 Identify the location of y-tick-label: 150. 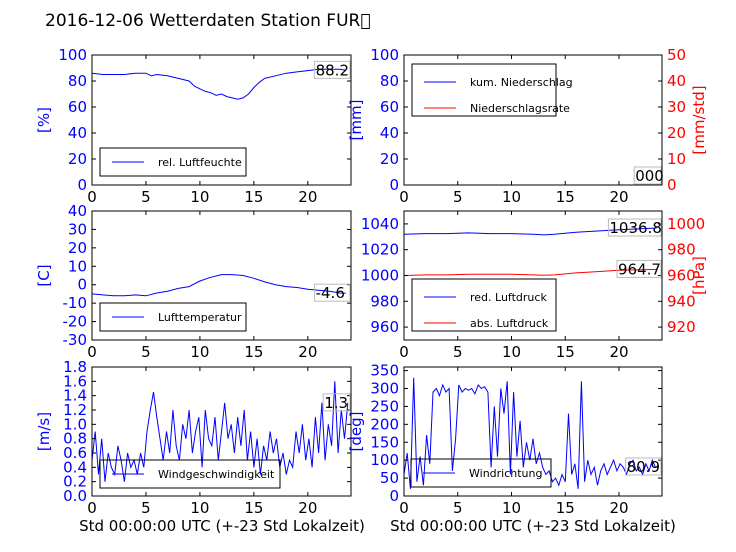
(384, 442).